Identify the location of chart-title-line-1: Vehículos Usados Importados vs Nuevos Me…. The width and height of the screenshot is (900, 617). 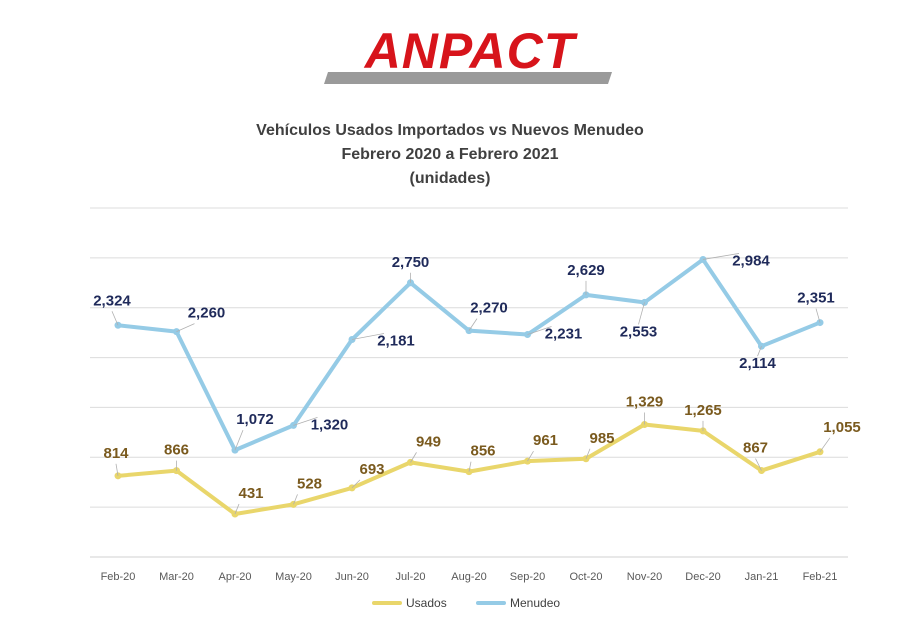
(450, 130).